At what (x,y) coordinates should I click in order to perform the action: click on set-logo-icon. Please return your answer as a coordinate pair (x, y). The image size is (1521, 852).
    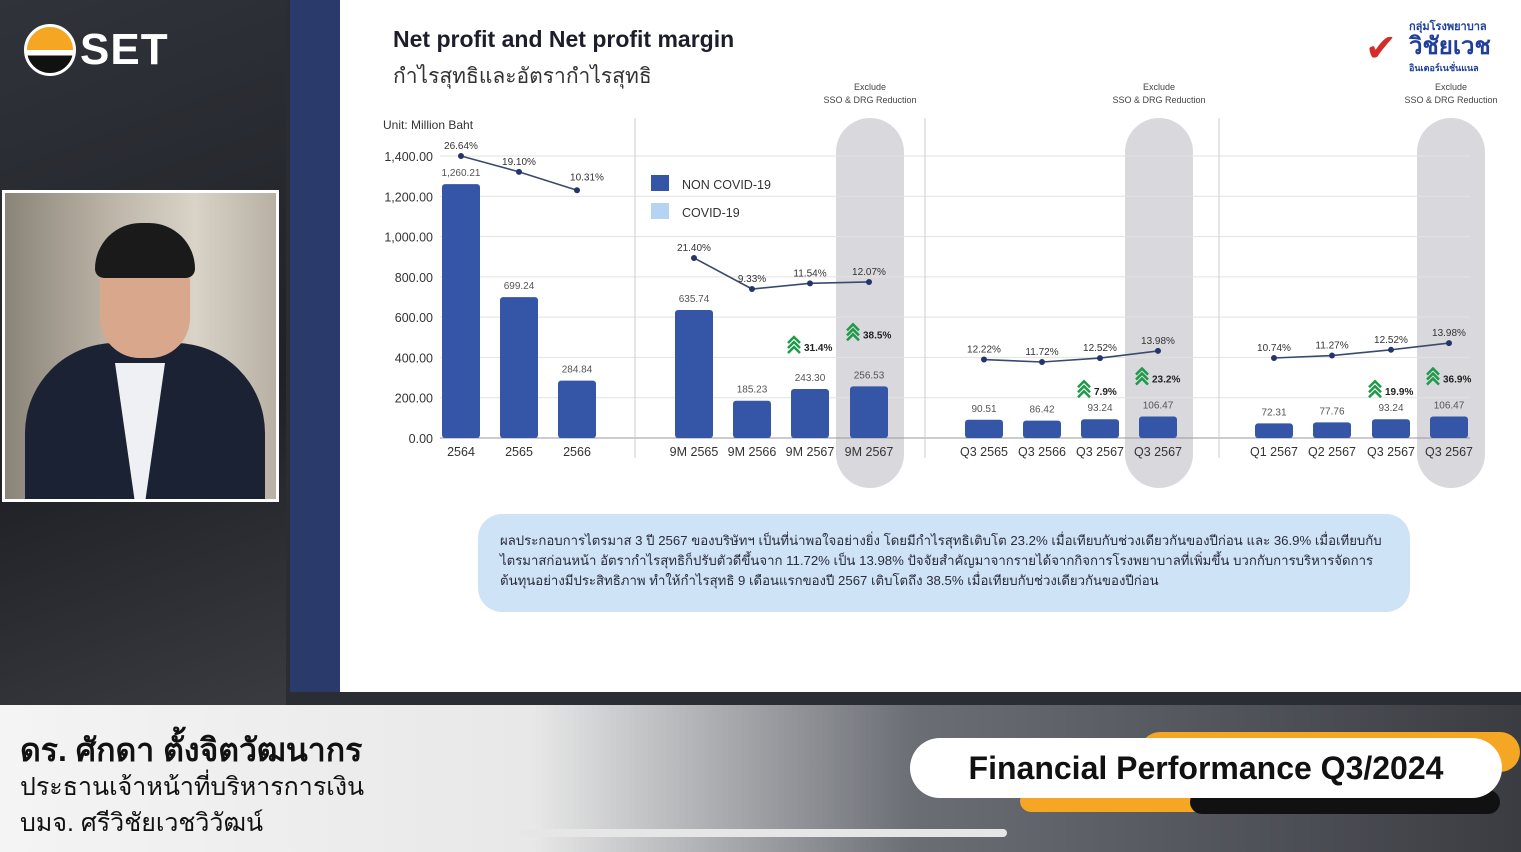
    Looking at the image, I should click on (50, 50).